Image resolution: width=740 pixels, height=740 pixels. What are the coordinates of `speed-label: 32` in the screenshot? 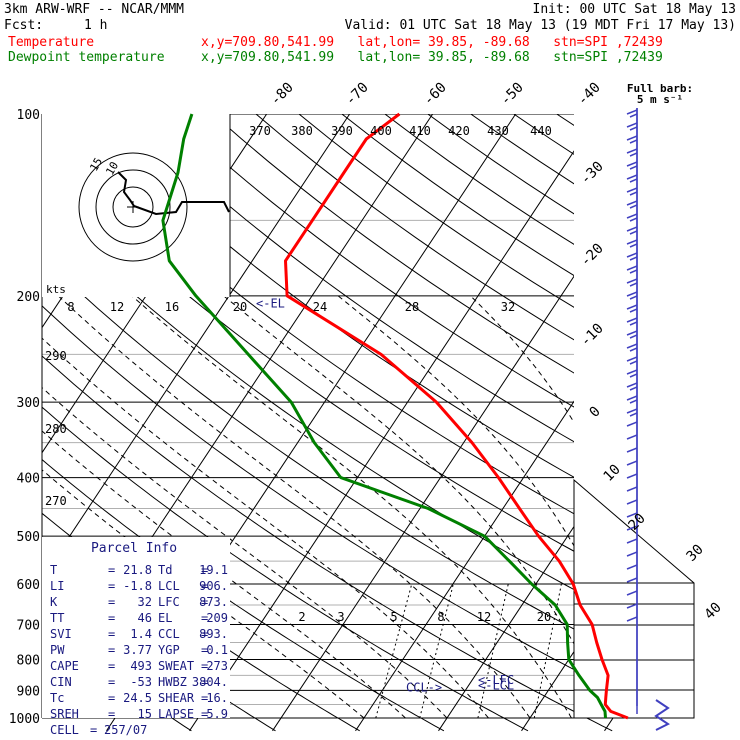 It's located at (508, 307).